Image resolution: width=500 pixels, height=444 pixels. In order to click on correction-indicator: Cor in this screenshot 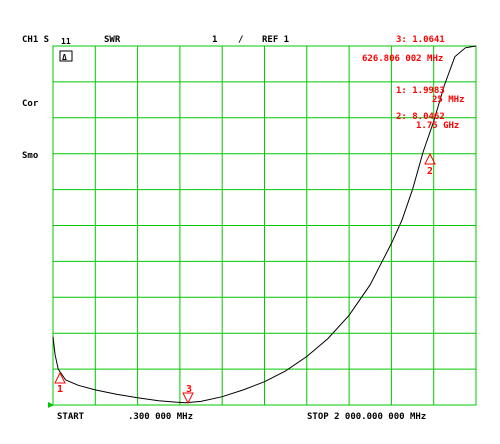, I will do `click(30, 104)`.